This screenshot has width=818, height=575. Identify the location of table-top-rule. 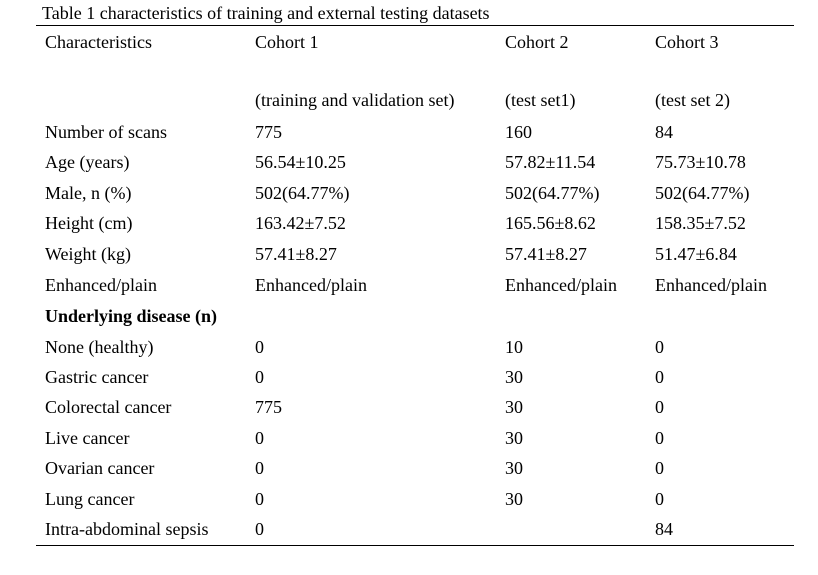
(415, 25).